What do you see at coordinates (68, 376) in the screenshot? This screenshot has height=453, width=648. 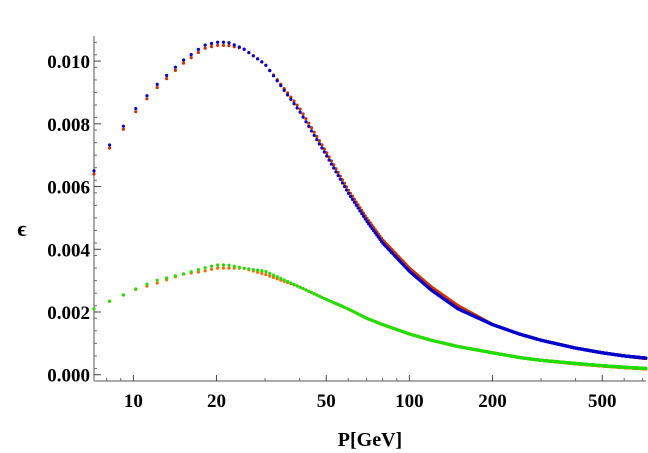 I see `y-tick-label: 0.000` at bounding box center [68, 376].